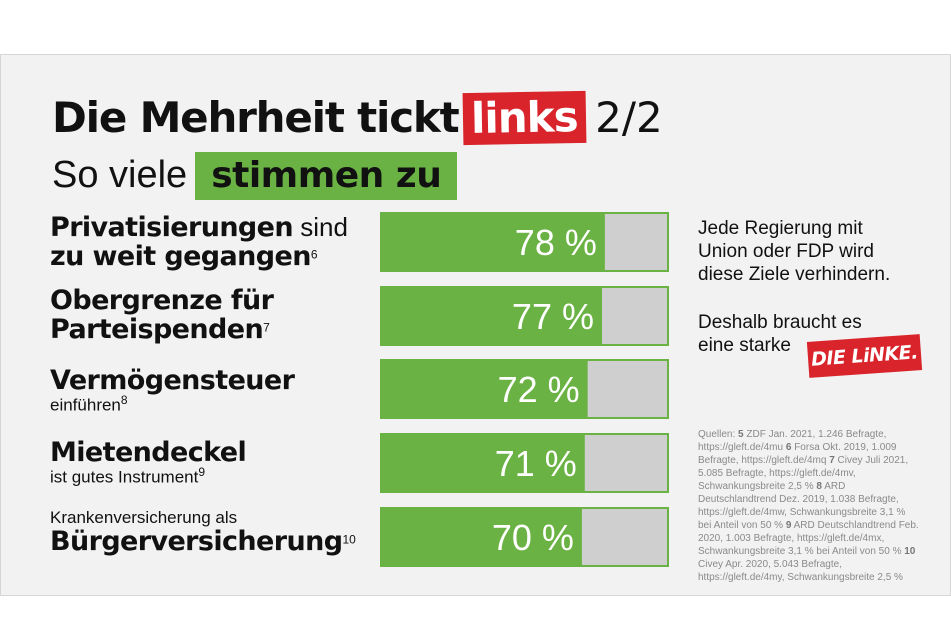  I want to click on row-label-4: Mietendeckel ist gutes Instrument9, so click(148, 462).